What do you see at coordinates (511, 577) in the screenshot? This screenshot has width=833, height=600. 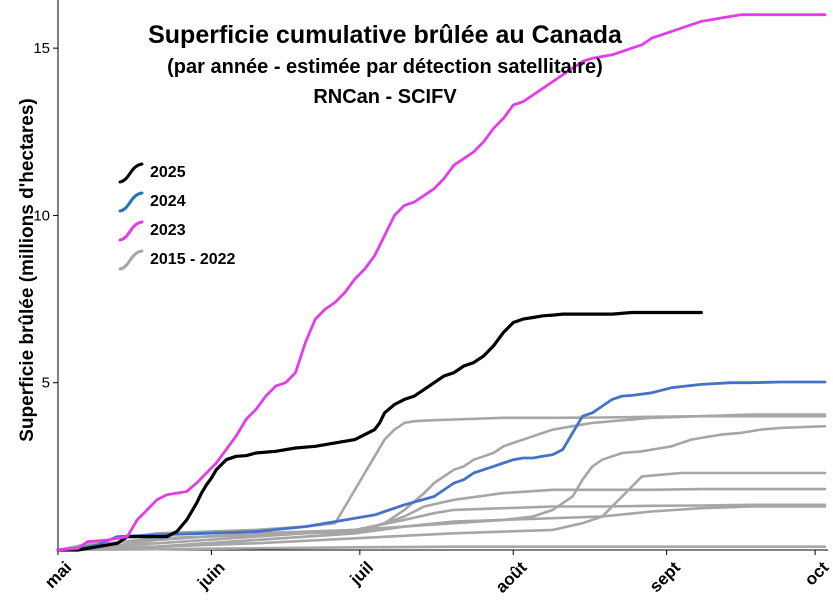 I see `x-tick-label: août` at bounding box center [511, 577].